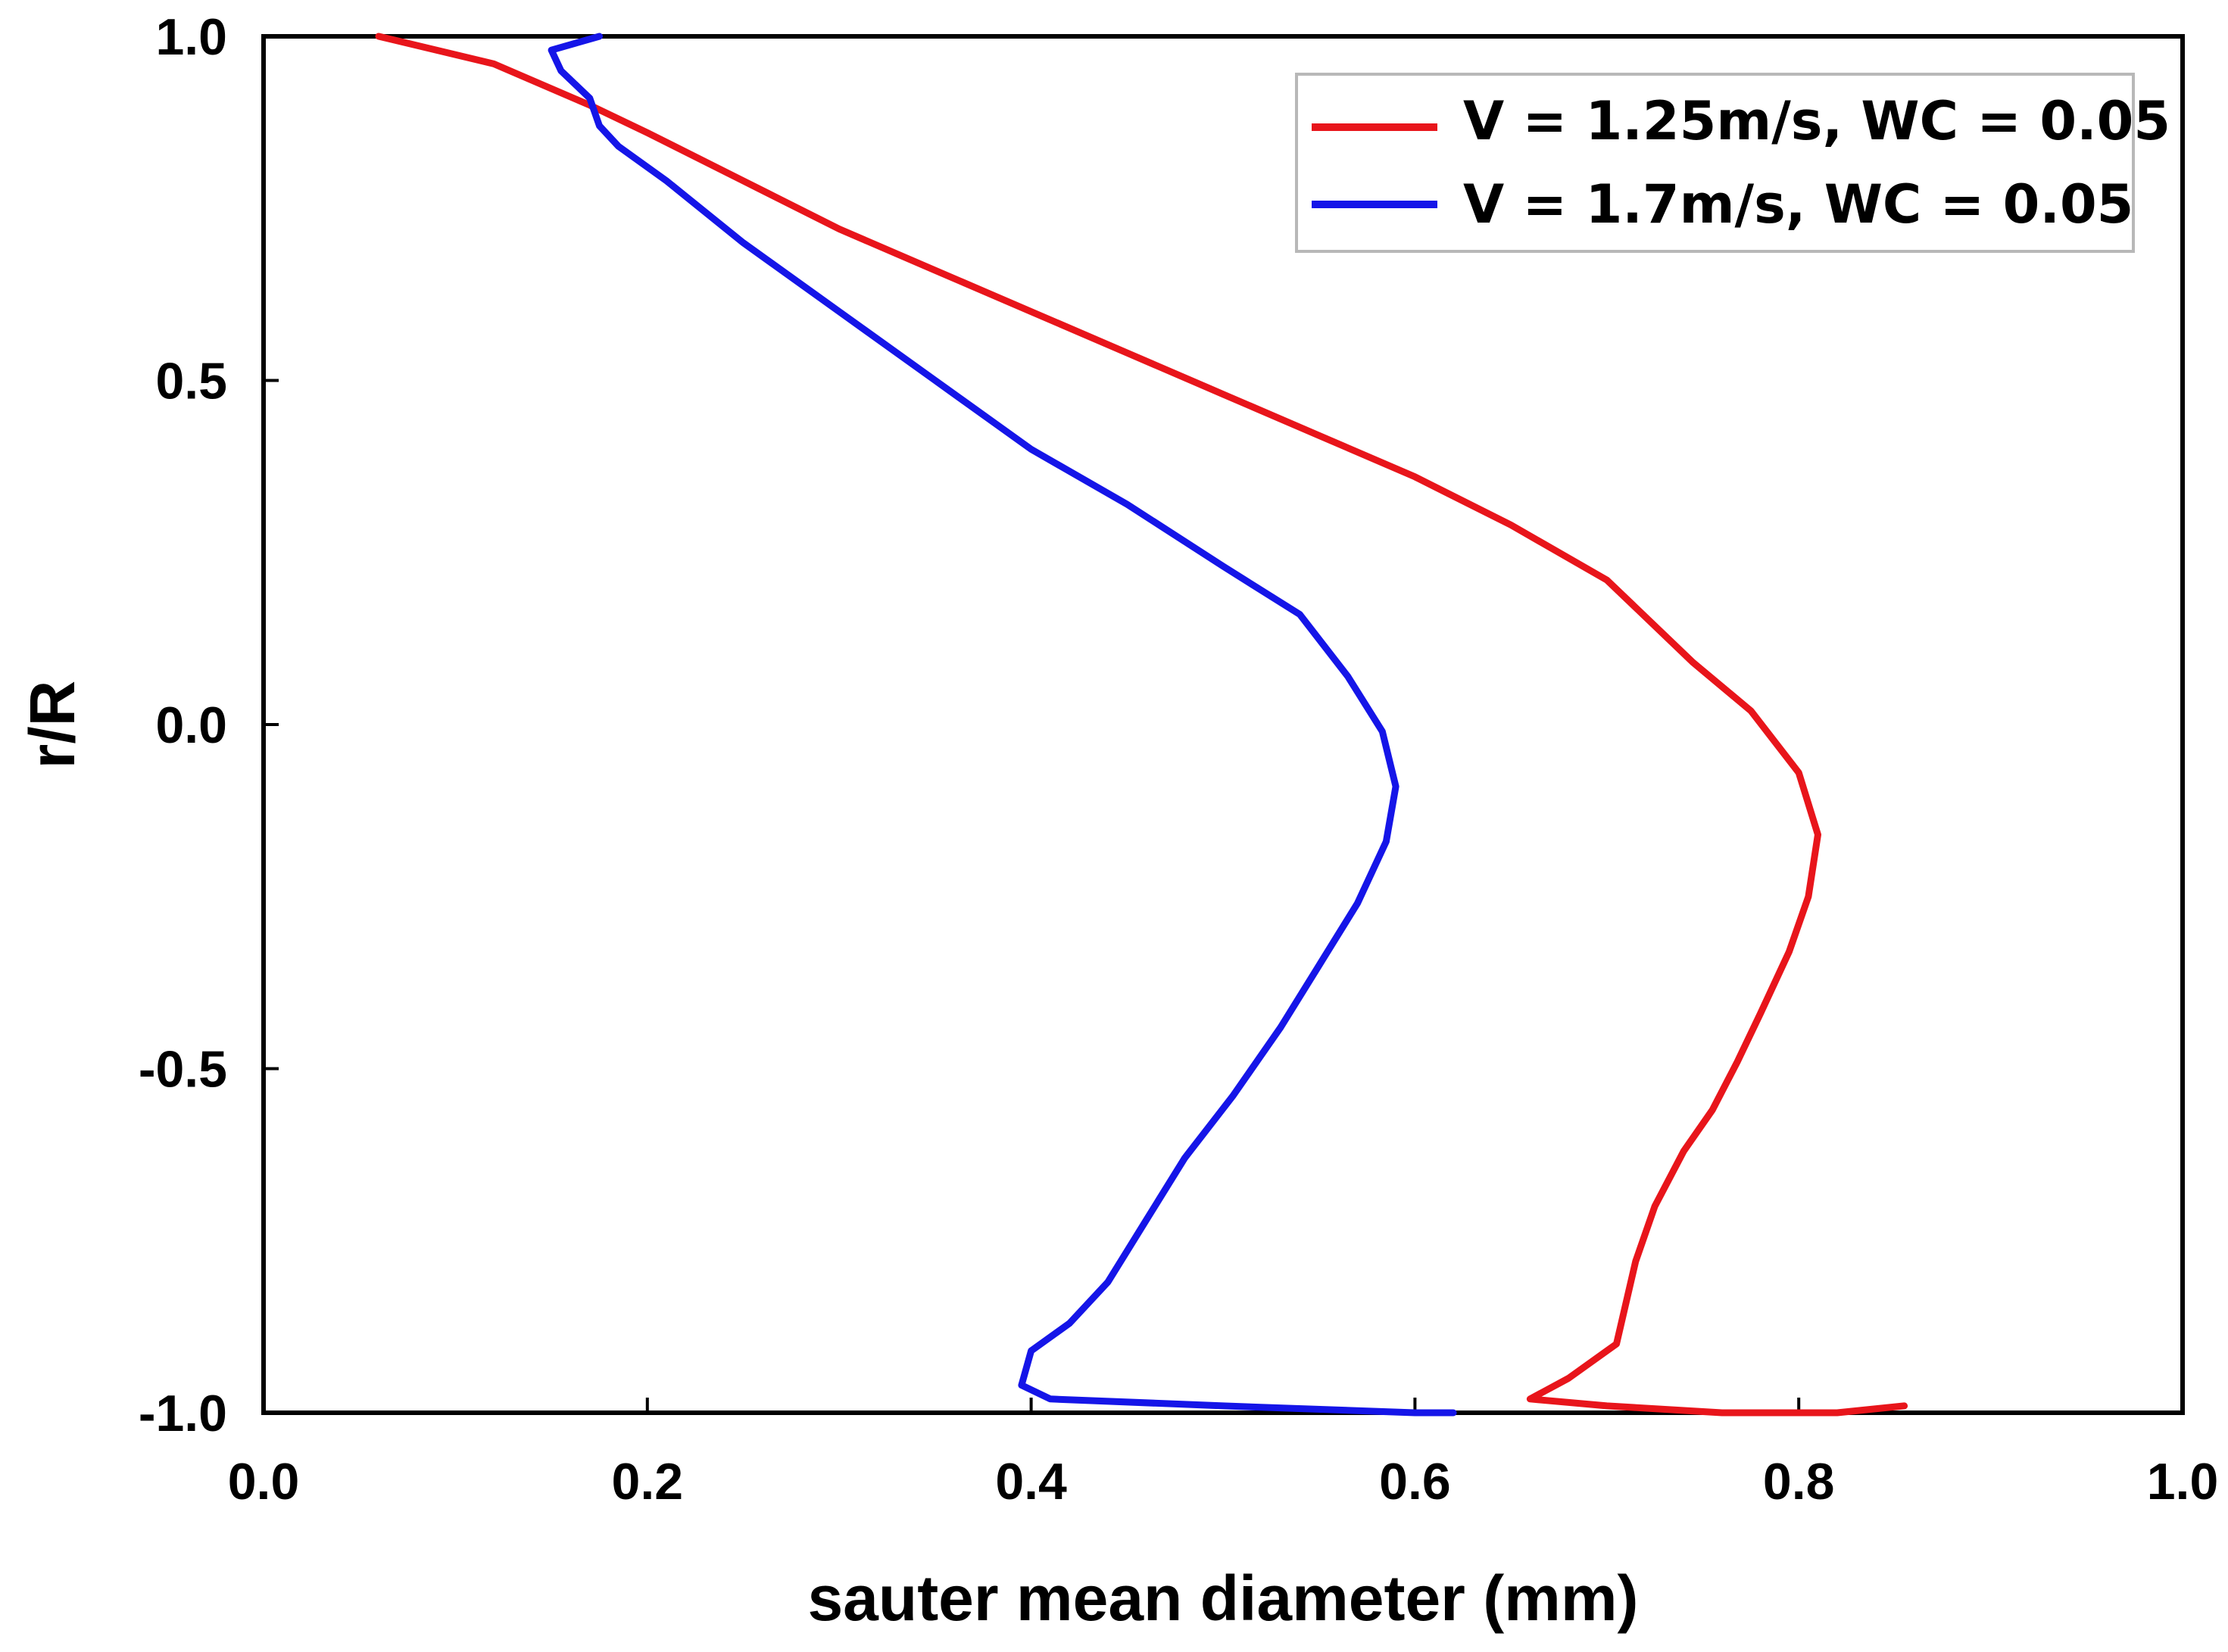 The width and height of the screenshot is (2228, 1652). What do you see at coordinates (1222, 1598) in the screenshot?
I see `x-axis-title: sauter mean diameter (mm)` at bounding box center [1222, 1598].